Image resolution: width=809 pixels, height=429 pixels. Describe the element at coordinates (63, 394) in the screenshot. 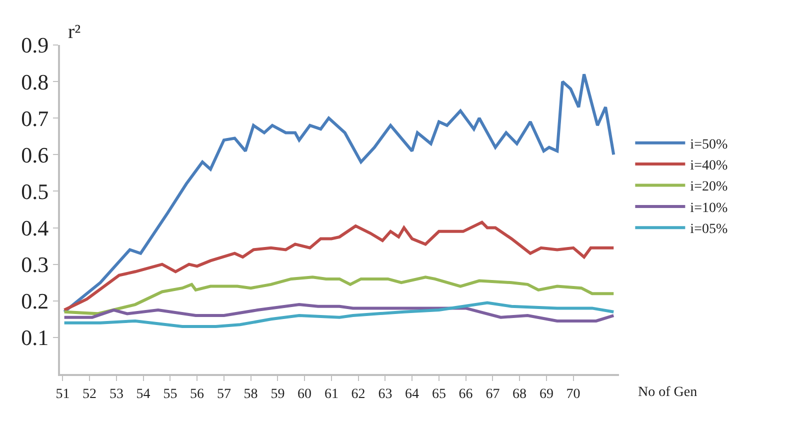

I see `x-tick-label: 51` at that location.